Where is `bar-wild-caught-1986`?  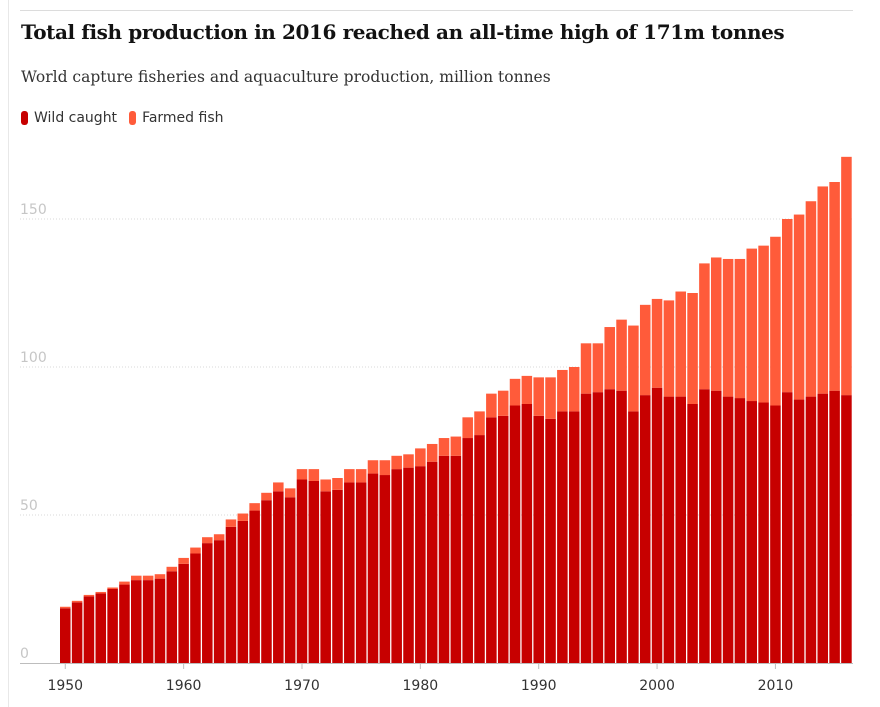
bar-wild-caught-1986 is located at coordinates (491, 540).